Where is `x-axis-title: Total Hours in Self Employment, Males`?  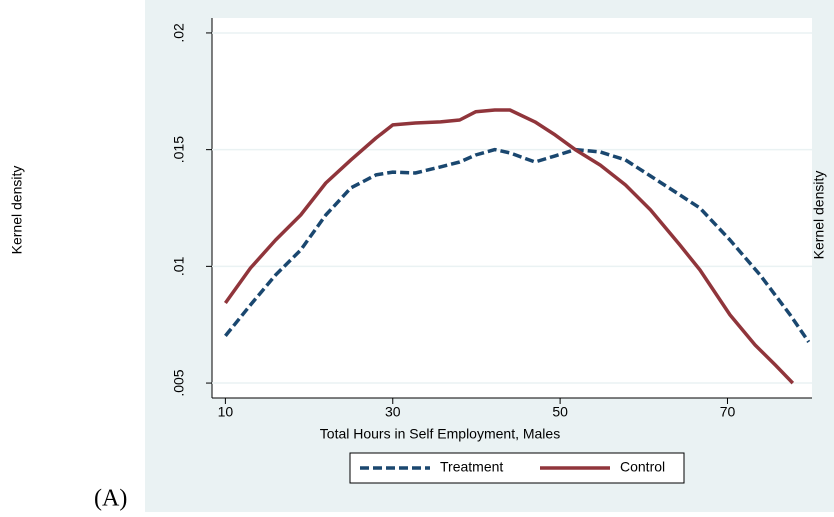 x-axis-title: Total Hours in Self Employment, Males is located at coordinates (440, 434).